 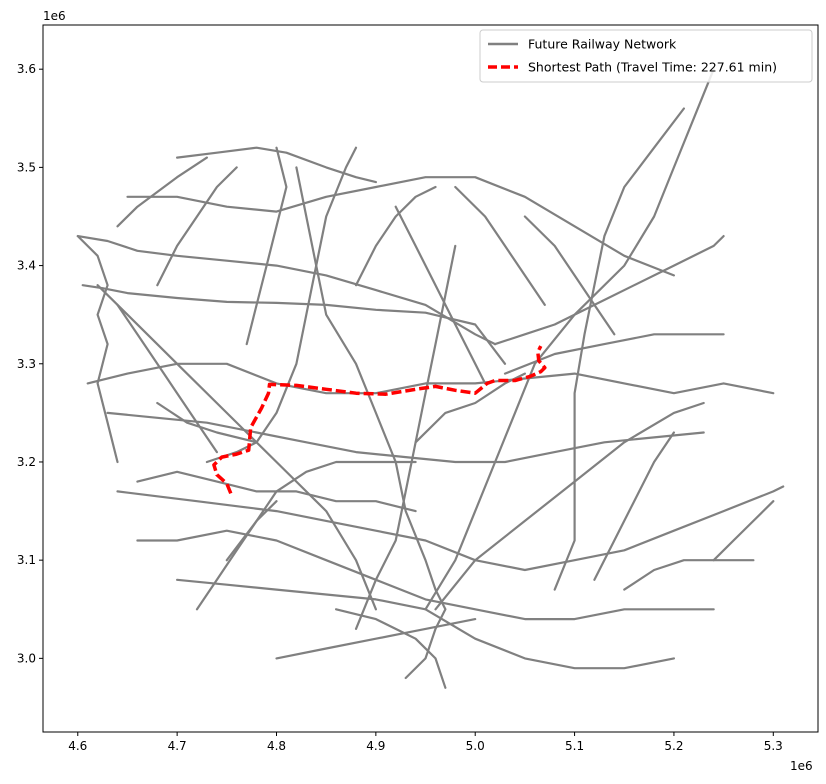 I want to click on x-tick-label: 5.3, so click(x=773, y=746).